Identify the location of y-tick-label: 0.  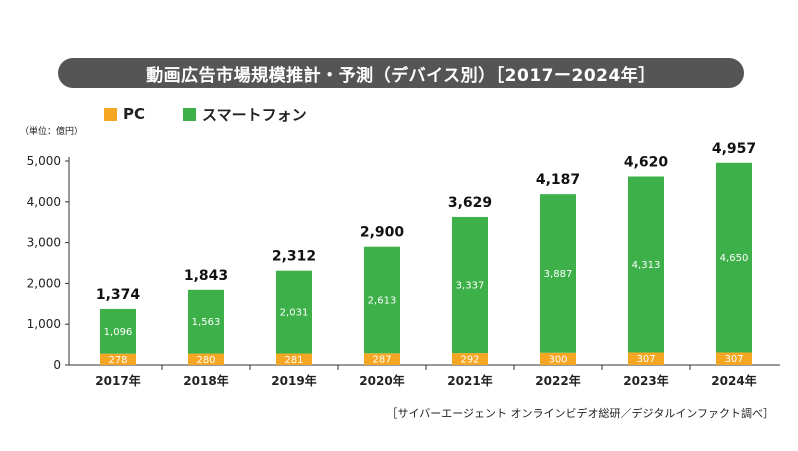
(57, 365).